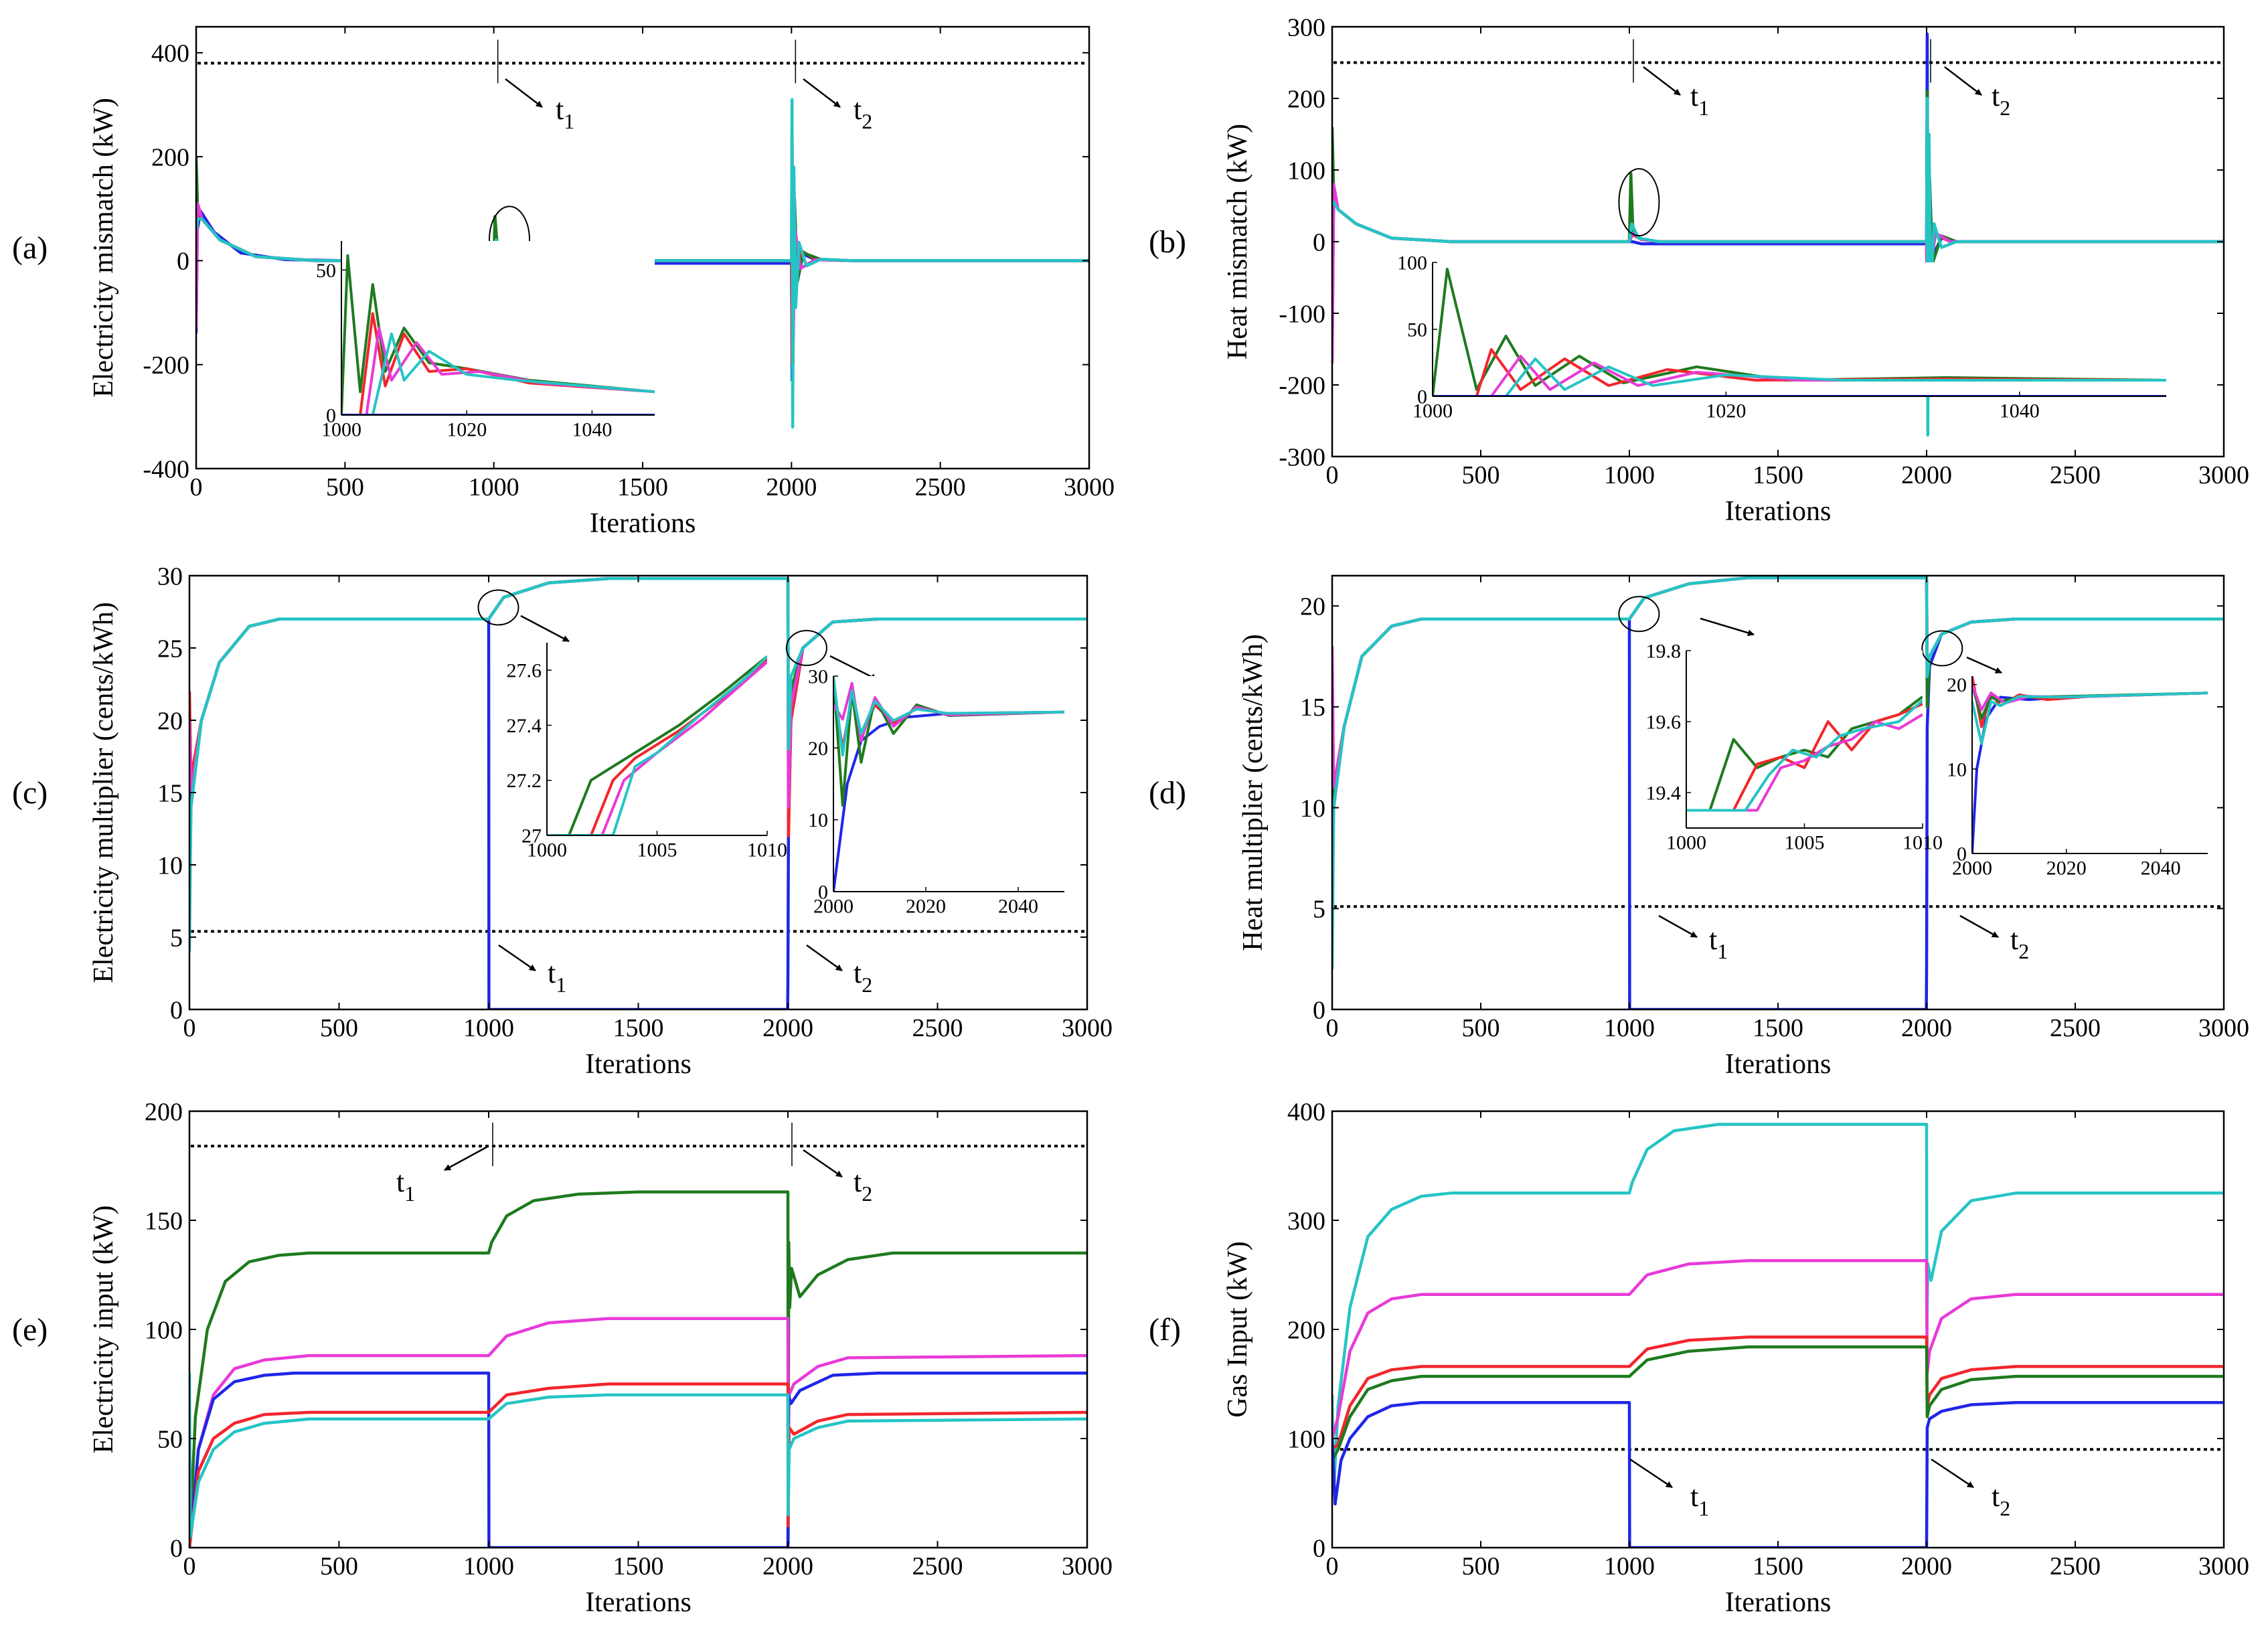 The width and height of the screenshot is (2268, 1636). What do you see at coordinates (638, 1028) in the screenshot?
I see `panel-c-xtick-label: 1500` at bounding box center [638, 1028].